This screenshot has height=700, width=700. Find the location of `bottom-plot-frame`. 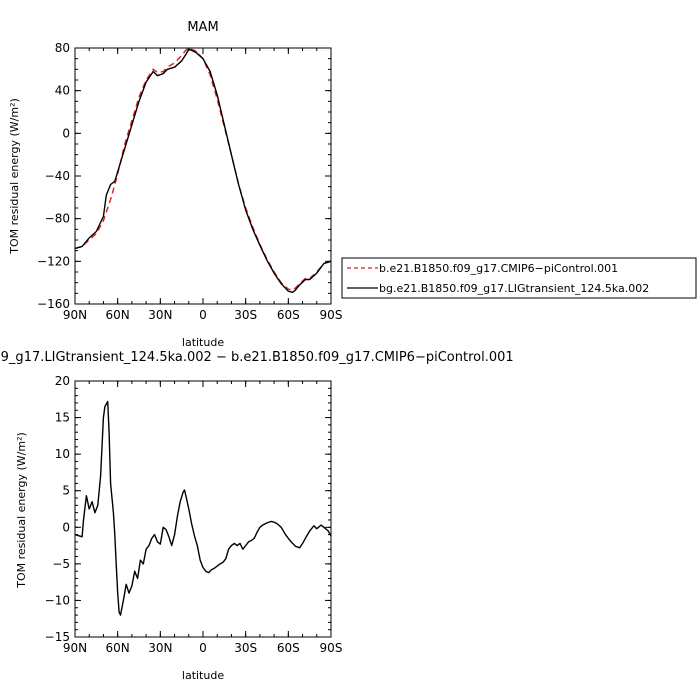

bottom-plot-frame is located at coordinates (203, 509).